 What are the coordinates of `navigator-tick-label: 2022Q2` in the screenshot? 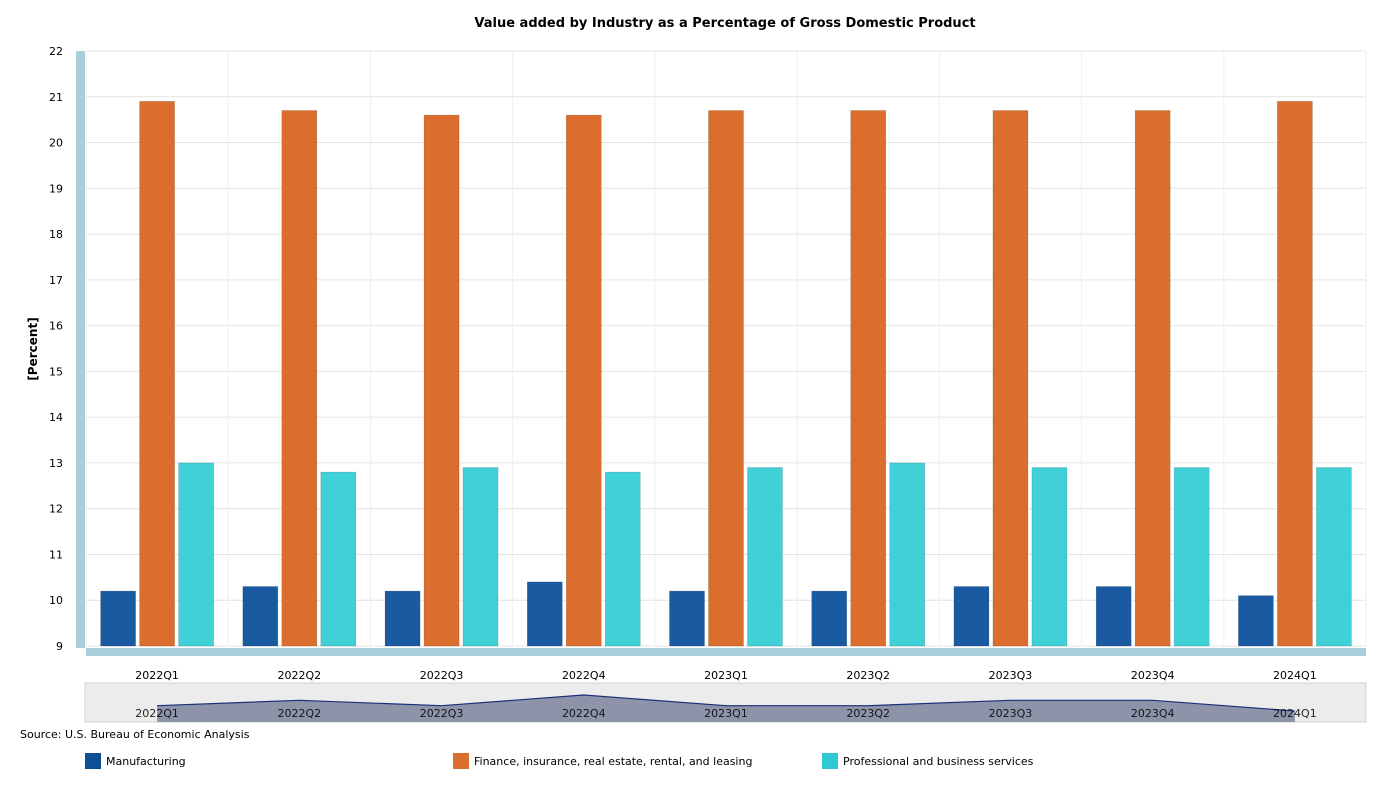 It's located at (300, 713).